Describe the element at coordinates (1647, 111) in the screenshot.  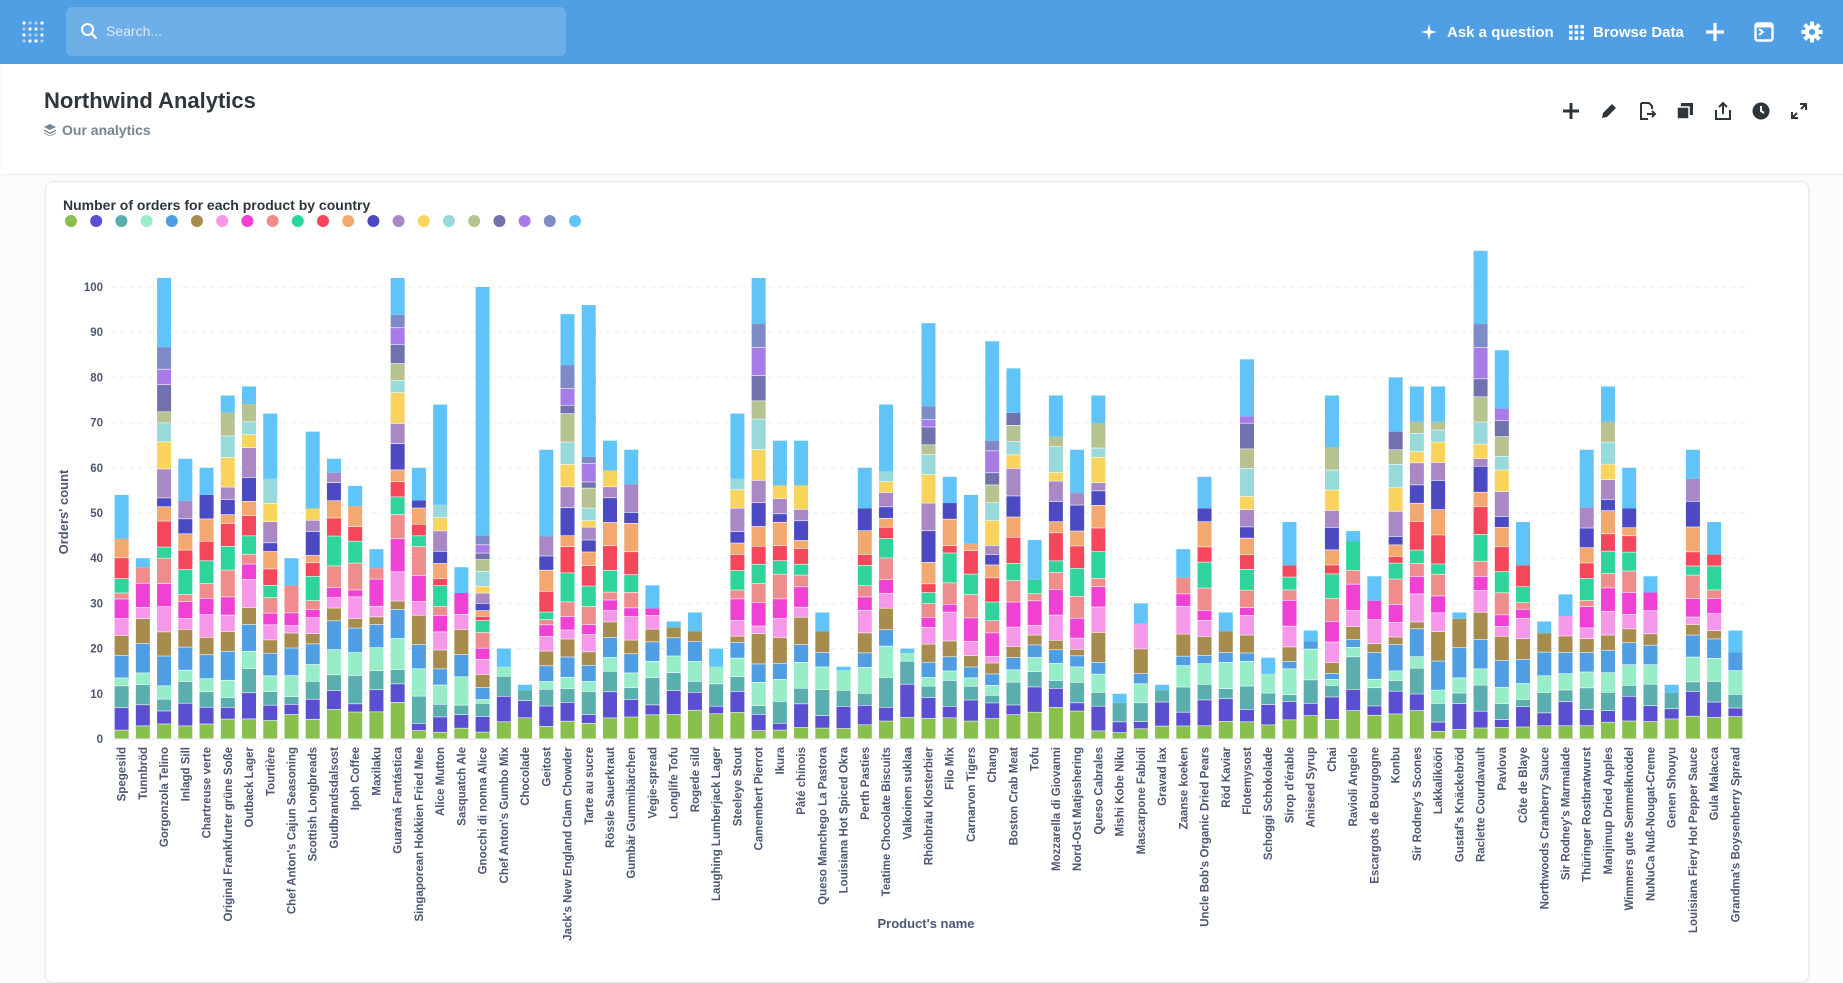
I see `move-dashboard-icon` at that location.